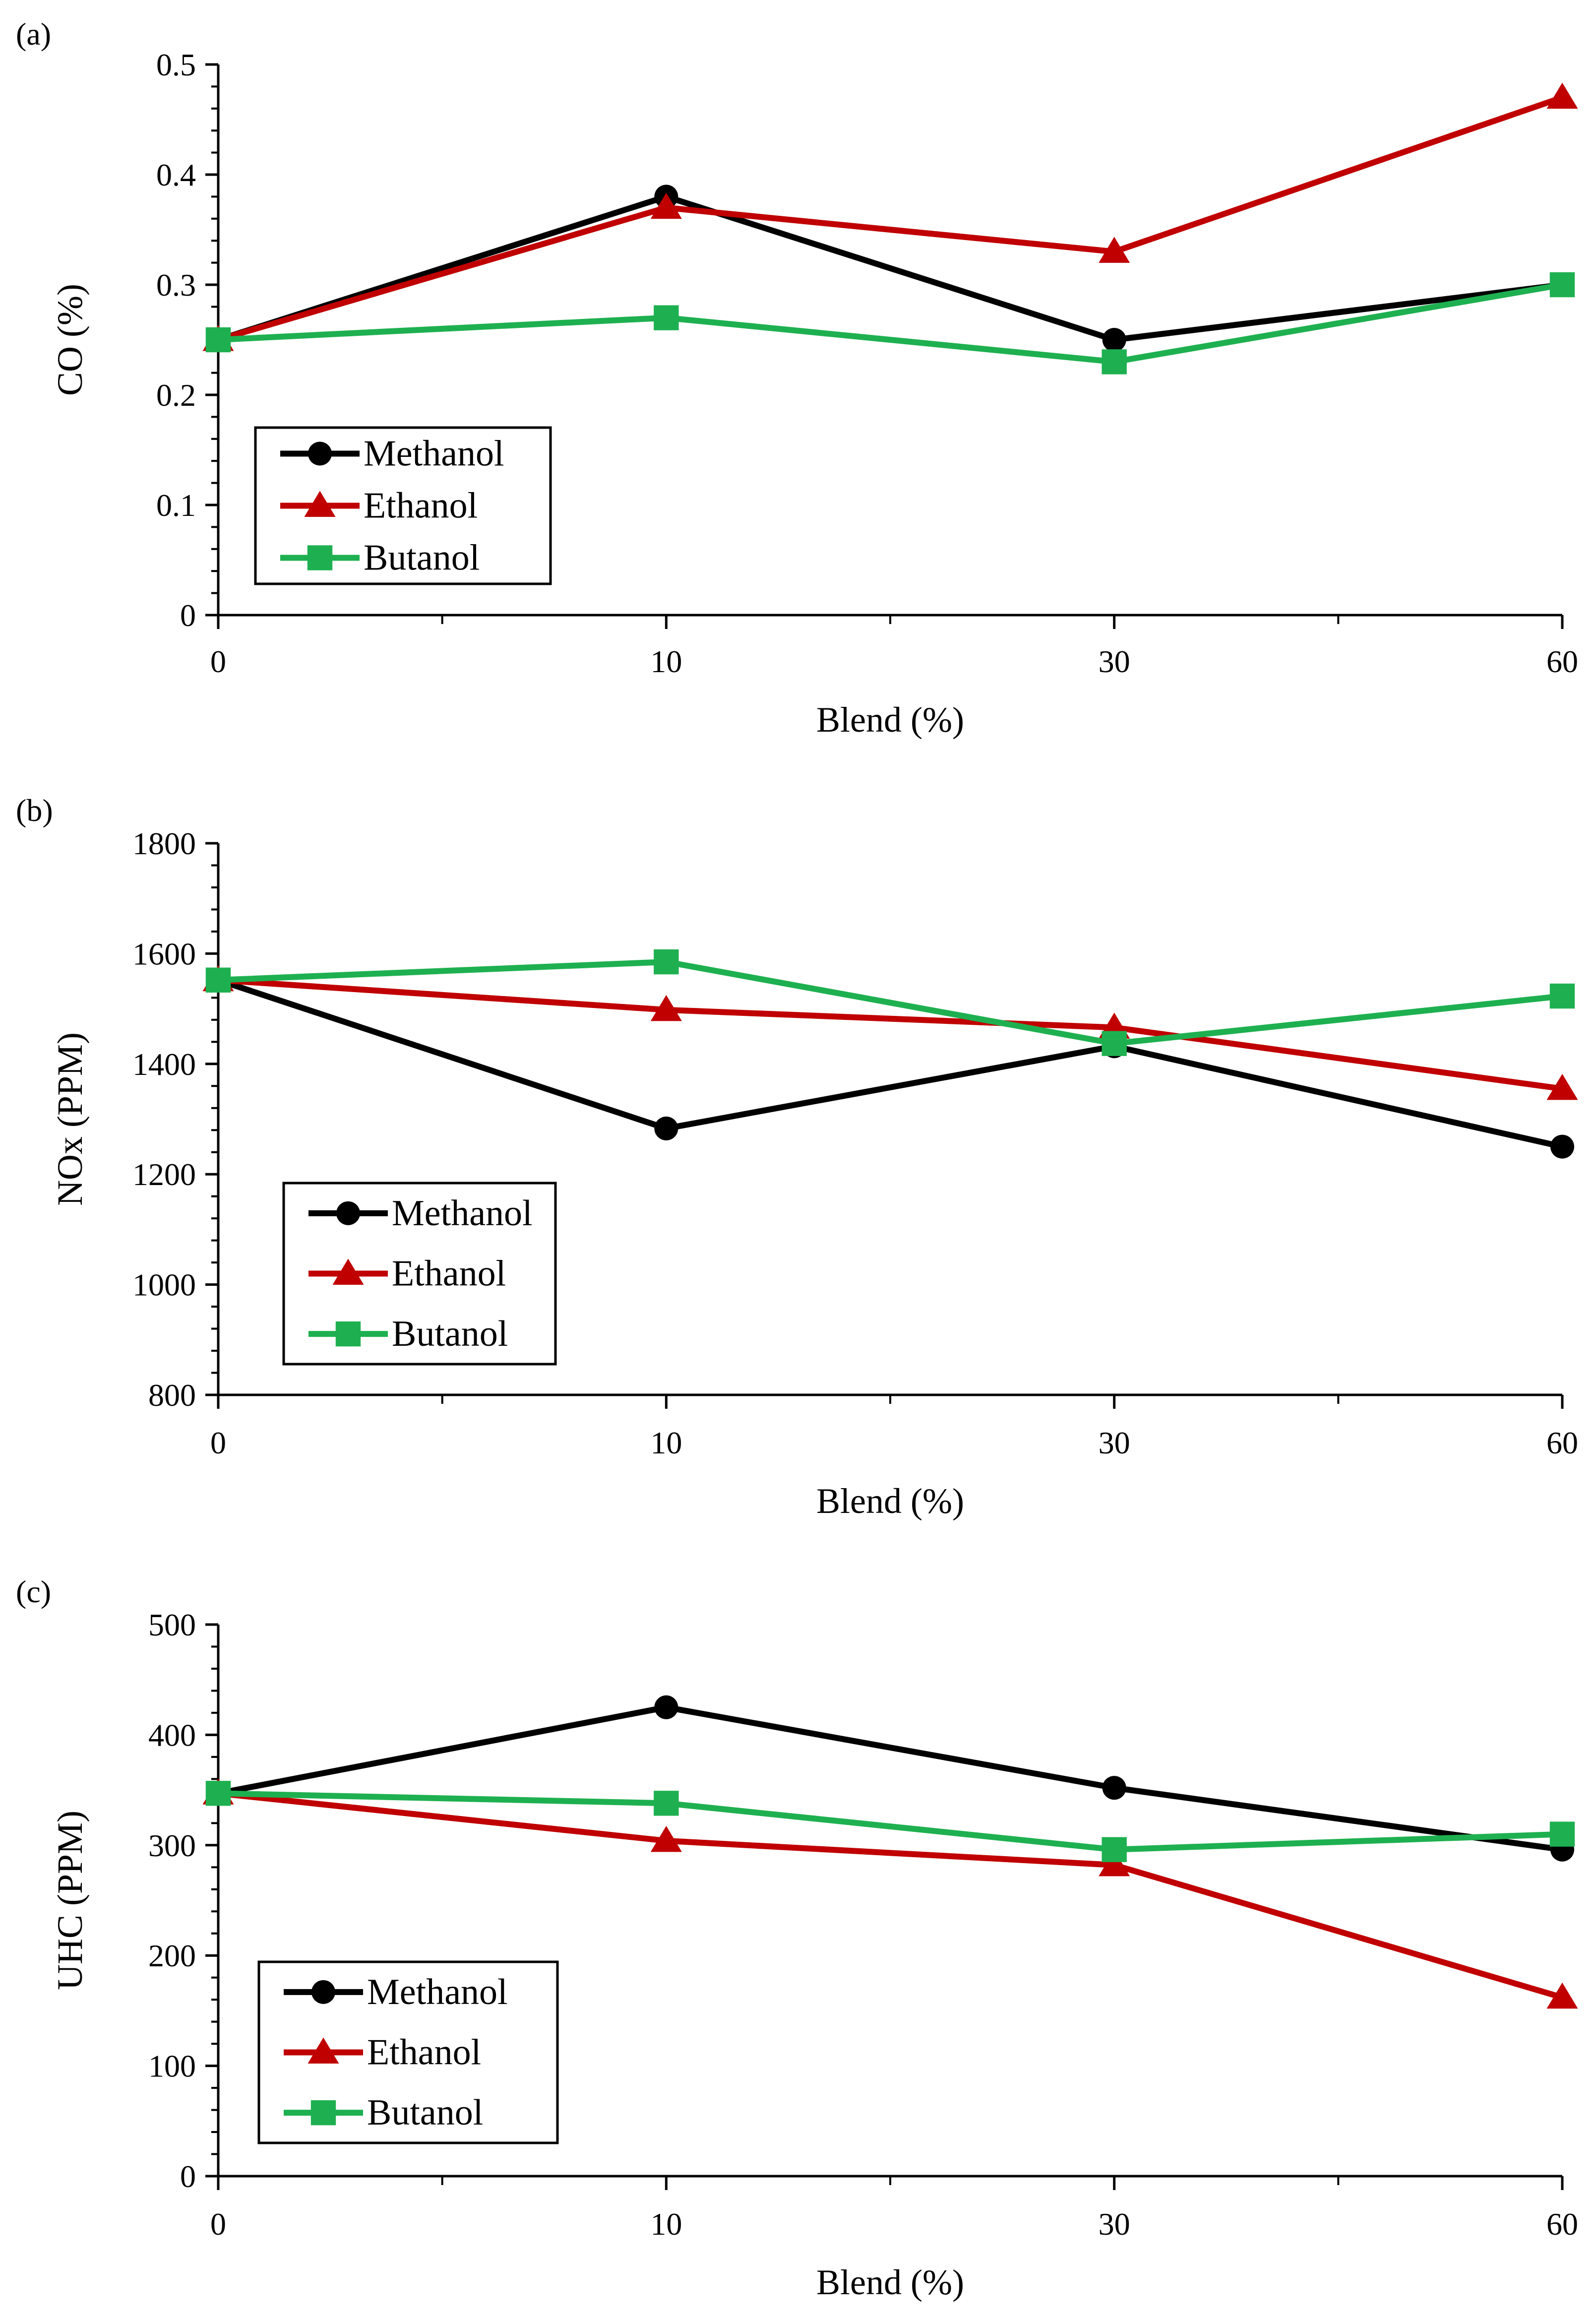 This screenshot has width=1596, height=2320. What do you see at coordinates (172, 1396) in the screenshot?
I see `y-tick-label: 800` at bounding box center [172, 1396].